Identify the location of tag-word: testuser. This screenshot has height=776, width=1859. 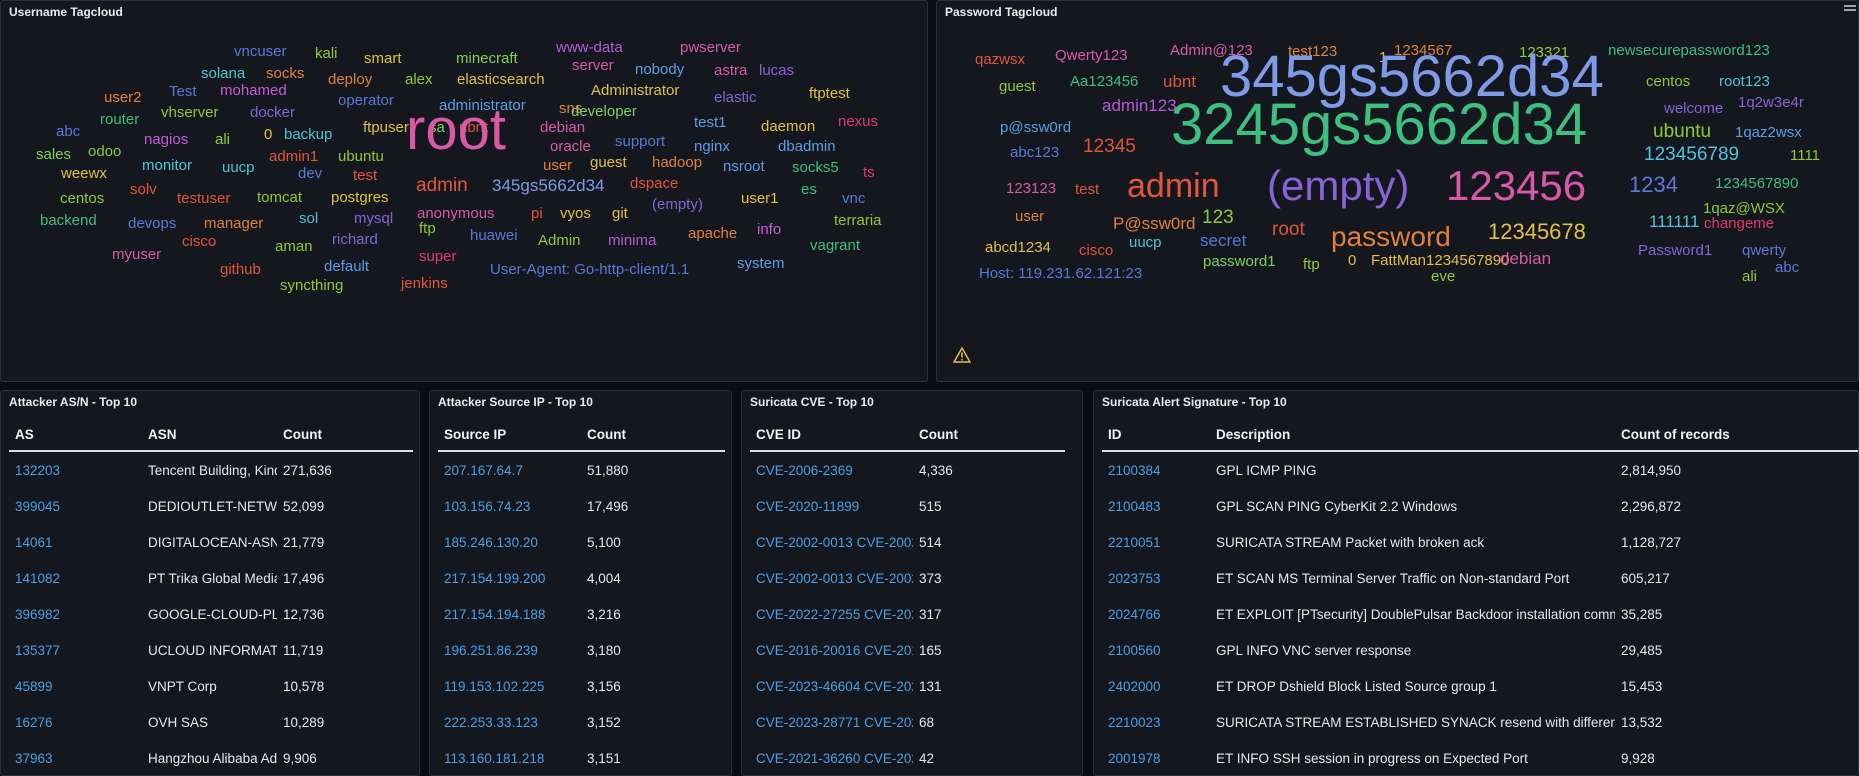
(204, 199).